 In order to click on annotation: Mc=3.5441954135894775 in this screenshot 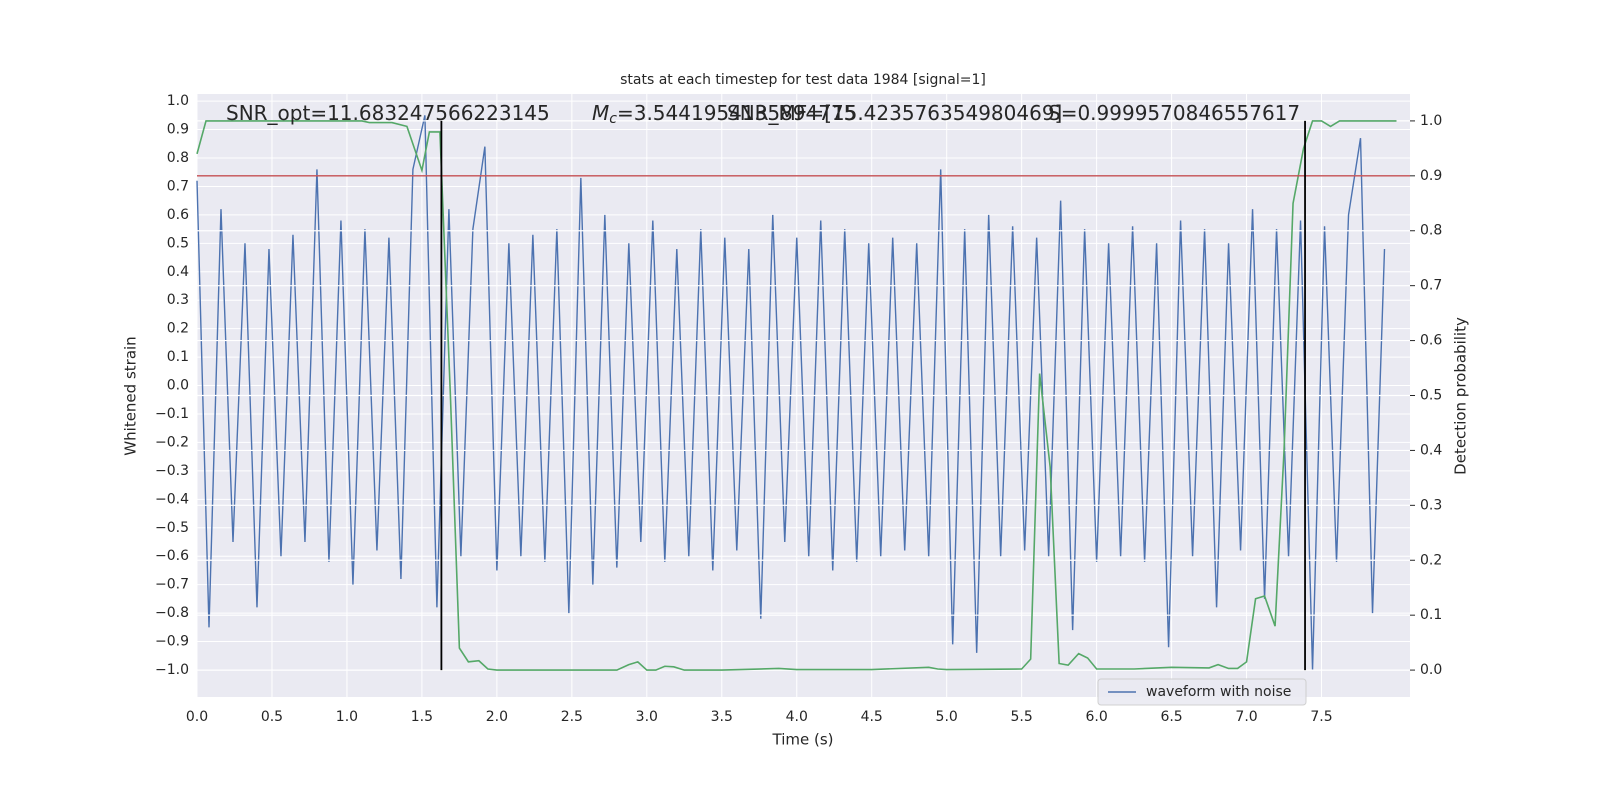, I will do `click(724, 114)`.